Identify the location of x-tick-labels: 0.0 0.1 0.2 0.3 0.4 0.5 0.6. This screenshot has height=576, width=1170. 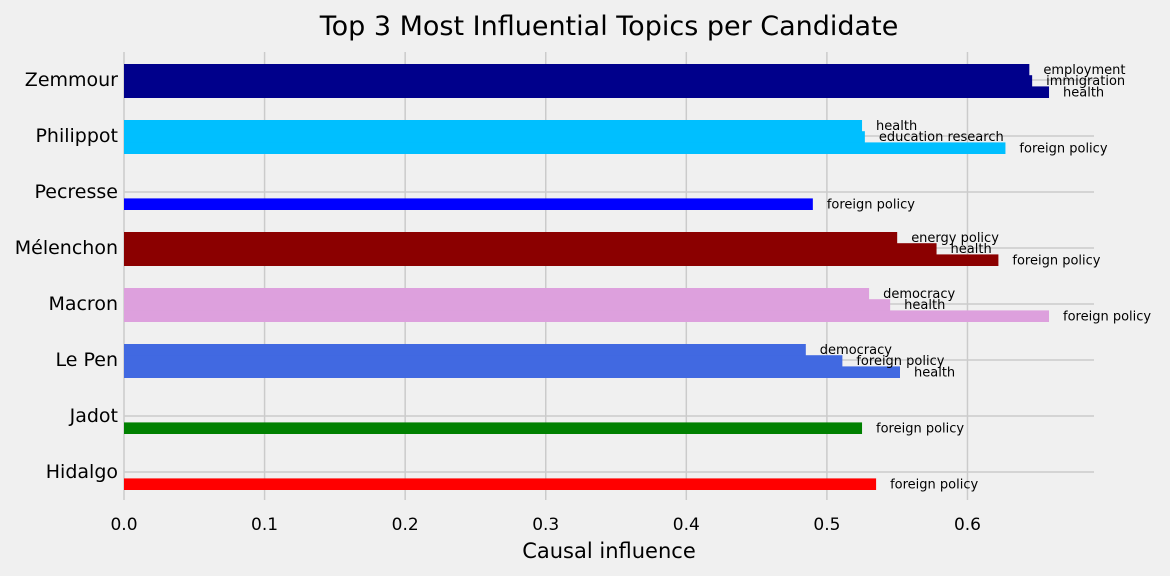
(545, 525).